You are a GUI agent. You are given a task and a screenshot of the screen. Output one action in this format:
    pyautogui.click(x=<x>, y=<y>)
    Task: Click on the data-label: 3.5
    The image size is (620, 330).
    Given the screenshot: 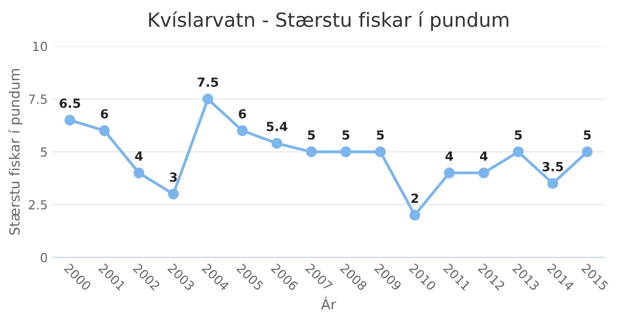 What is the action you would take?
    pyautogui.click(x=552, y=167)
    